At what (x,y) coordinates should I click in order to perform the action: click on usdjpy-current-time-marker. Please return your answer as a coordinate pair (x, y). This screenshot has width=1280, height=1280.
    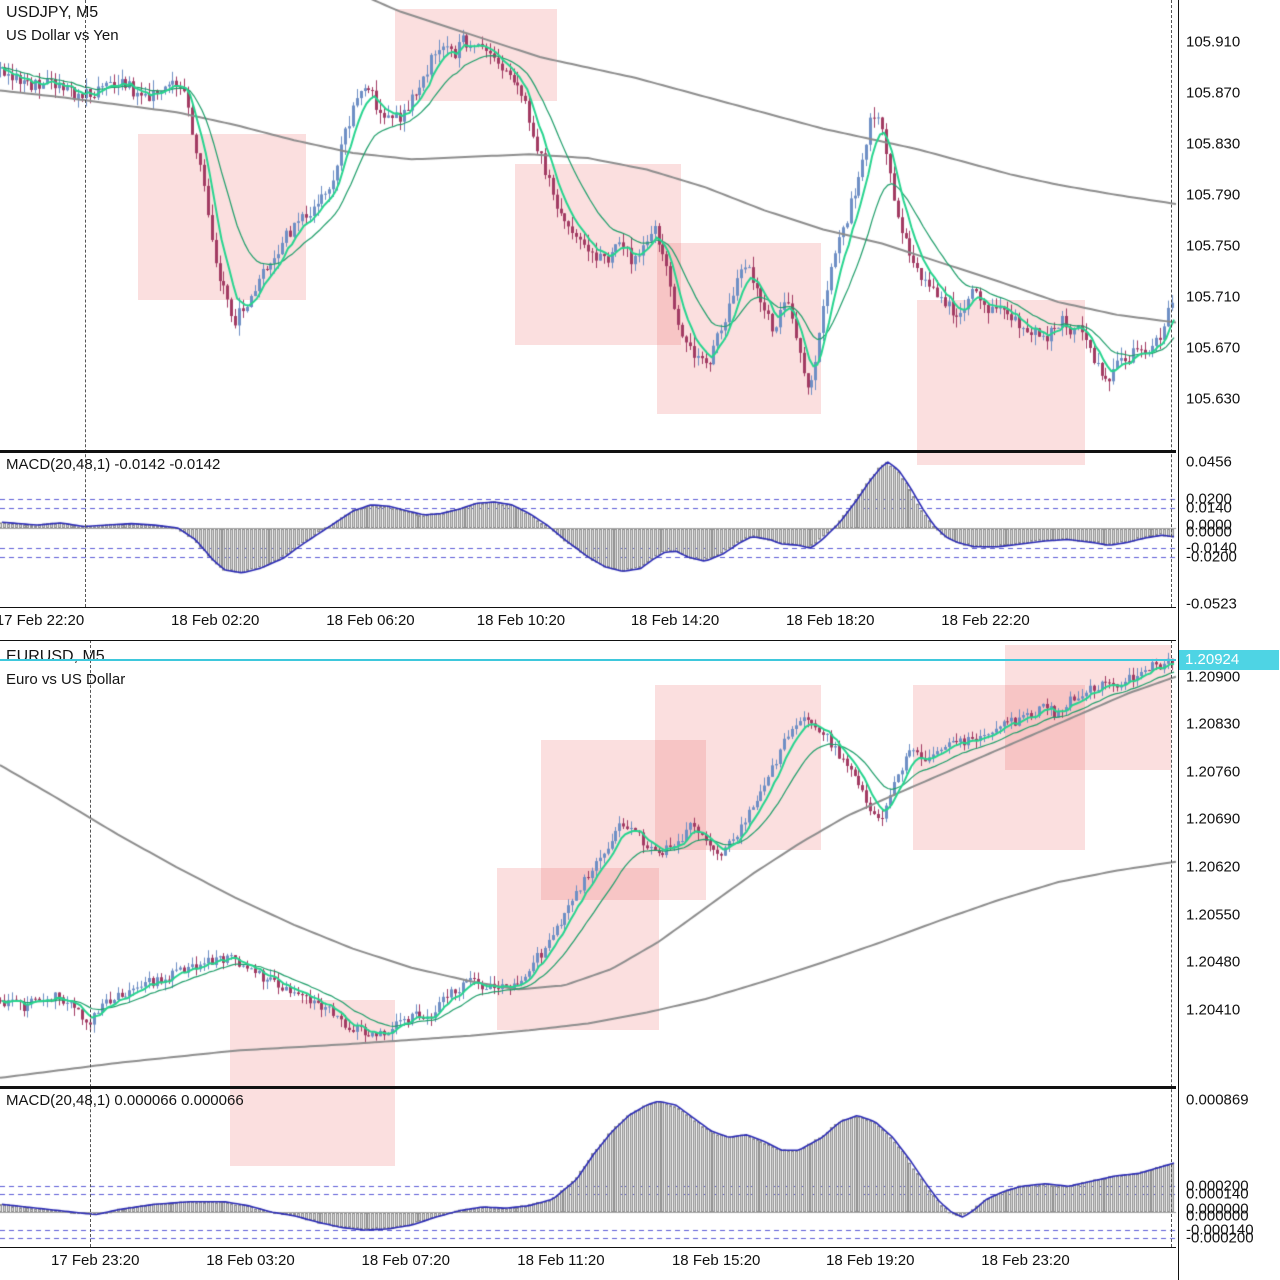
    Looking at the image, I should click on (1172, 303).